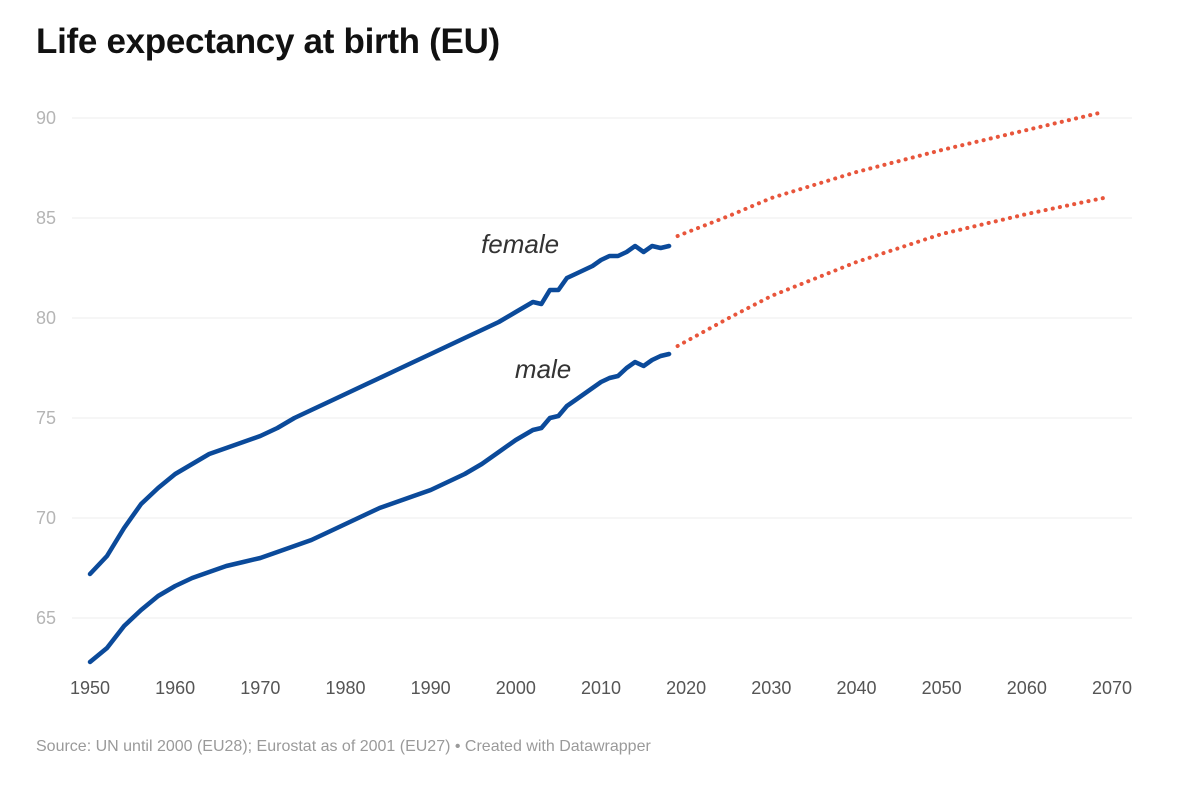  What do you see at coordinates (526, 306) in the screenshot?
I see `series-annotations: female male` at bounding box center [526, 306].